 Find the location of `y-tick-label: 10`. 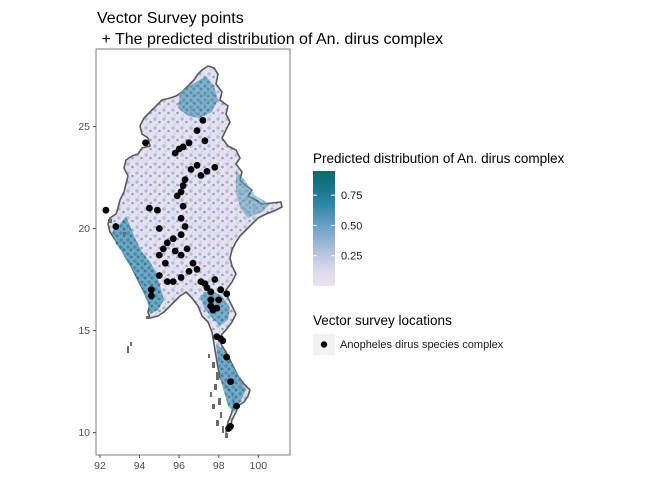

y-tick-label: 10 is located at coordinates (84, 433).